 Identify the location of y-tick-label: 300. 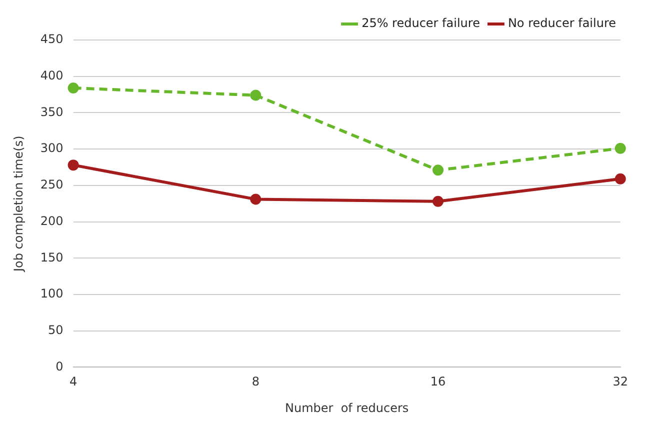
(52, 148).